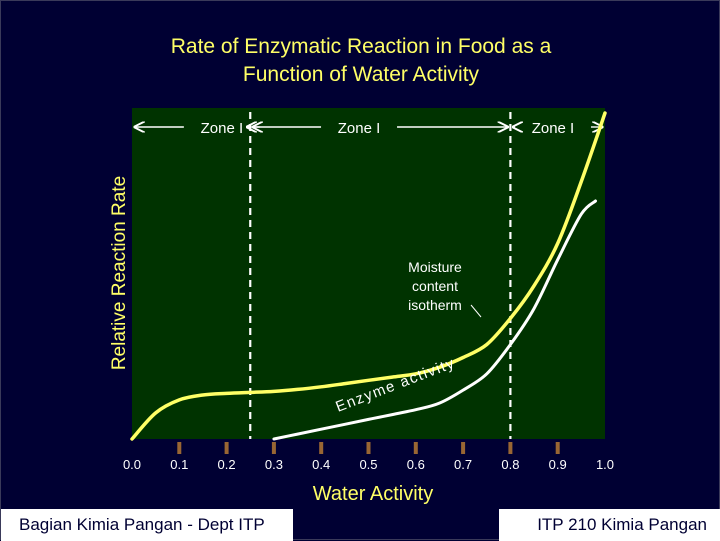  What do you see at coordinates (435, 267) in the screenshot?
I see `isotherm-annotation-line-1: Moisture` at bounding box center [435, 267].